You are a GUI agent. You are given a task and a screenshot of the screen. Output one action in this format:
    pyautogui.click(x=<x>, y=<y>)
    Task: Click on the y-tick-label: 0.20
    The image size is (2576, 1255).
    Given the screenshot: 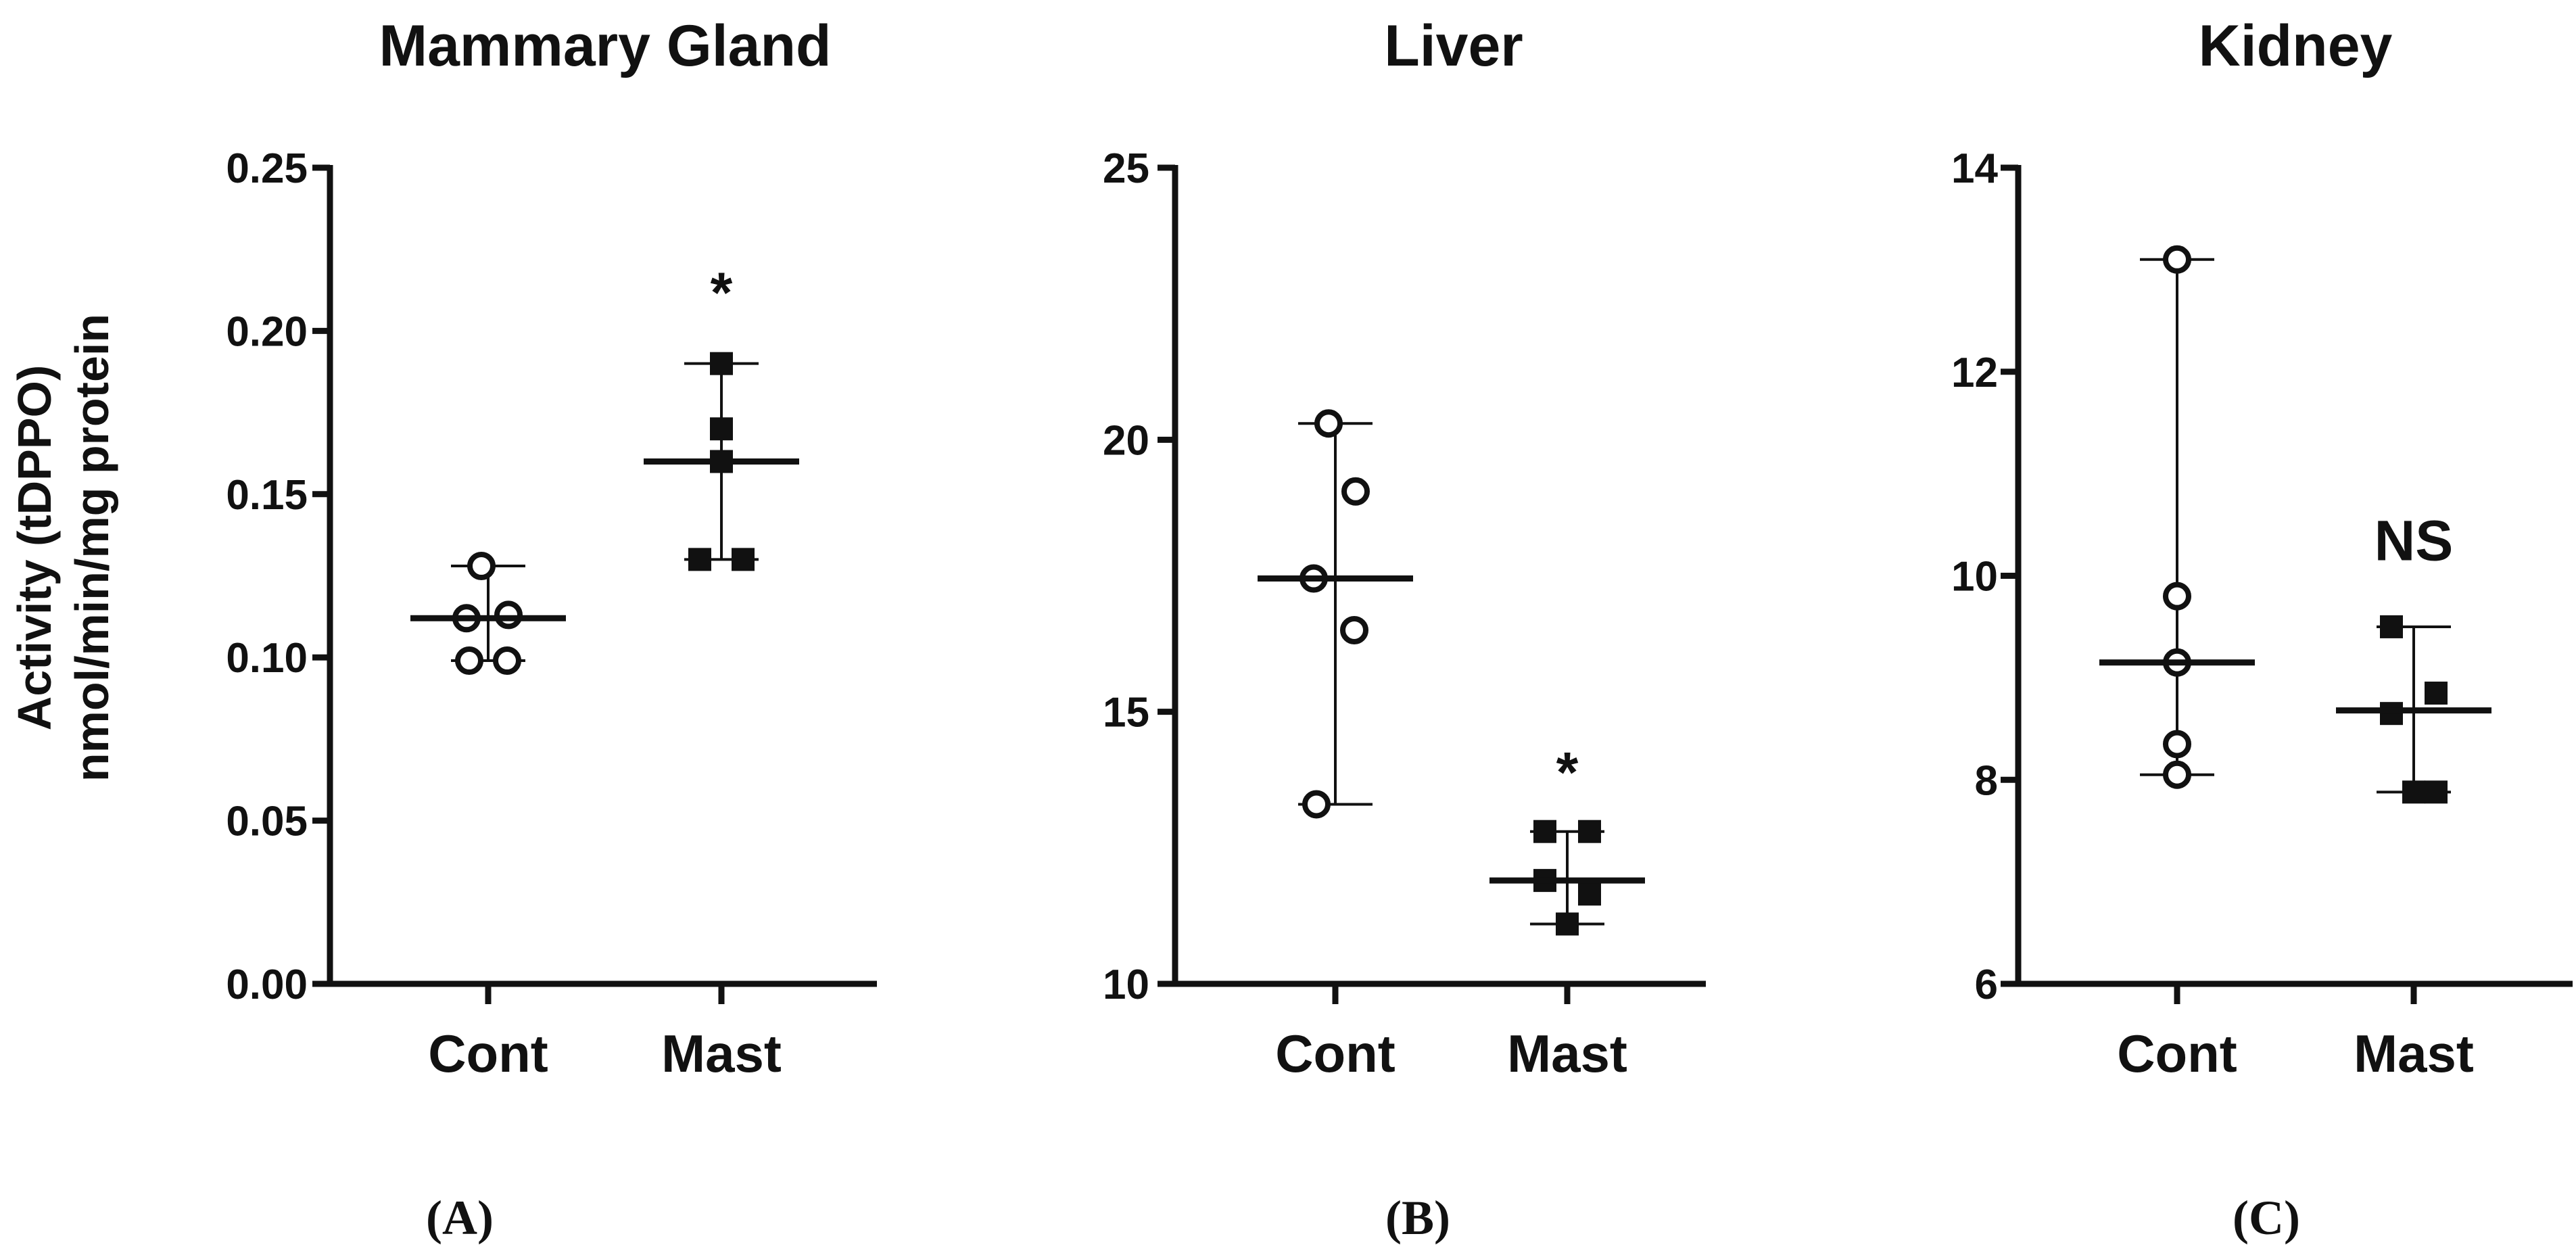 What is the action you would take?
    pyautogui.click(x=267, y=331)
    